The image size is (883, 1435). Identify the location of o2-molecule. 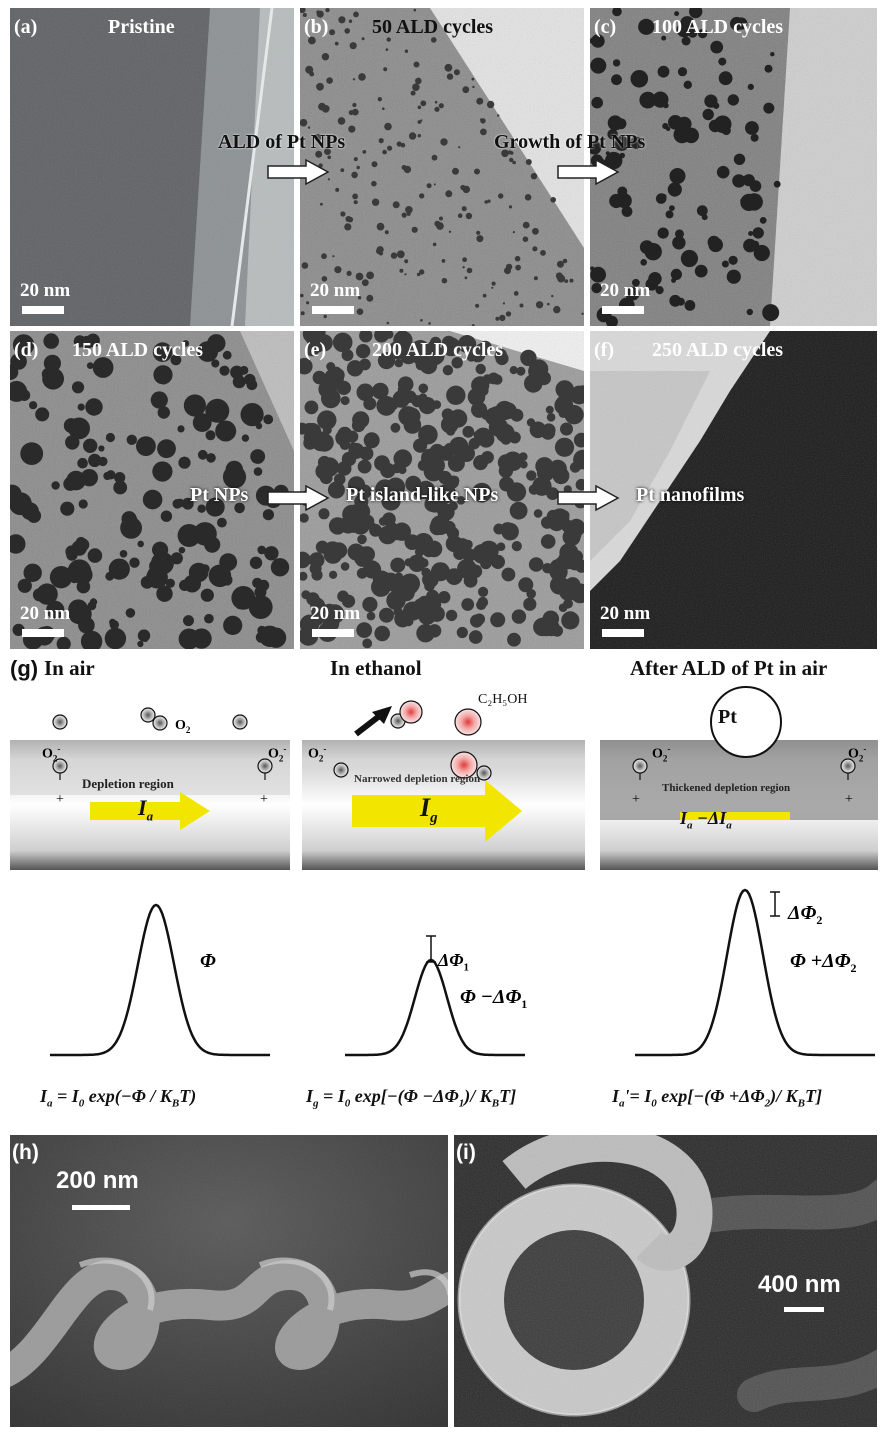
(240, 722).